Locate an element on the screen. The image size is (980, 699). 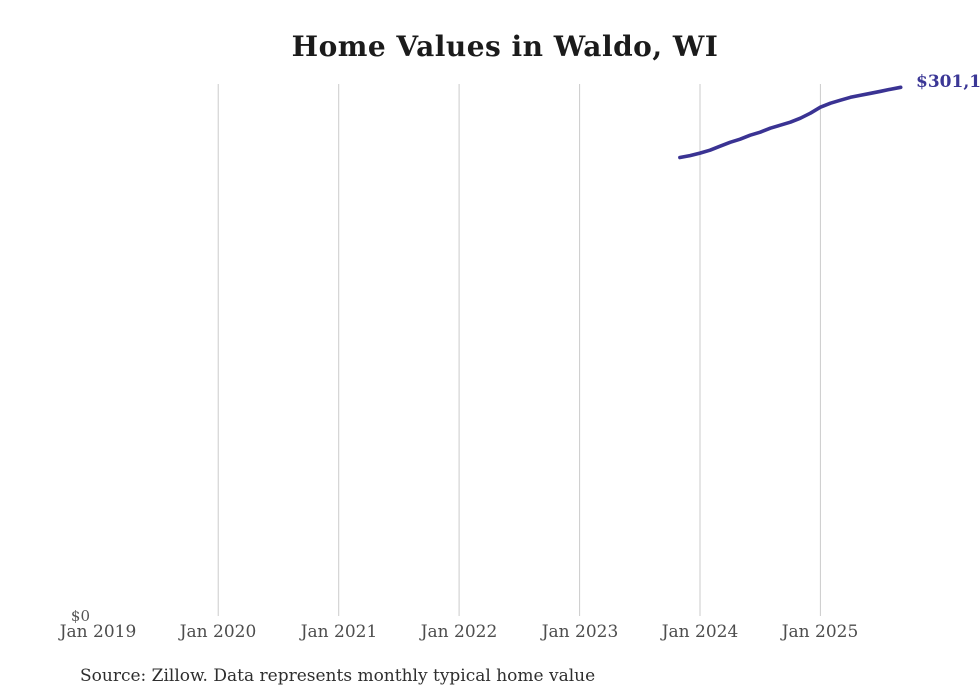
x-axis-tick-label: Jan 2023 is located at coordinates (580, 632).